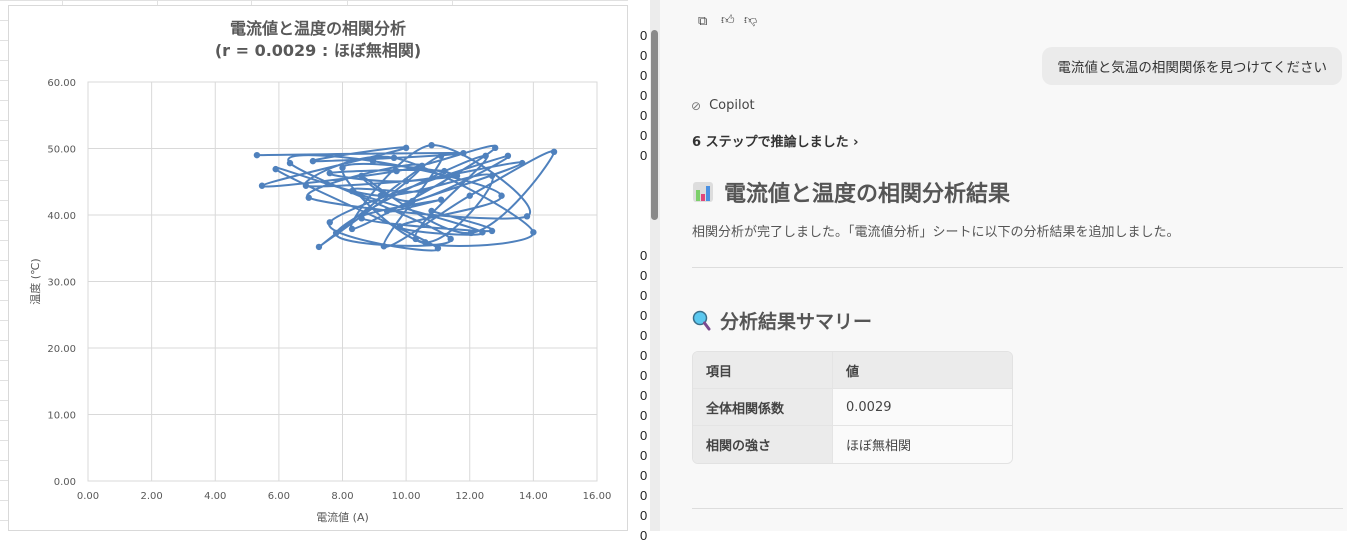  I want to click on y-tick-label: 40.00, so click(61, 216).